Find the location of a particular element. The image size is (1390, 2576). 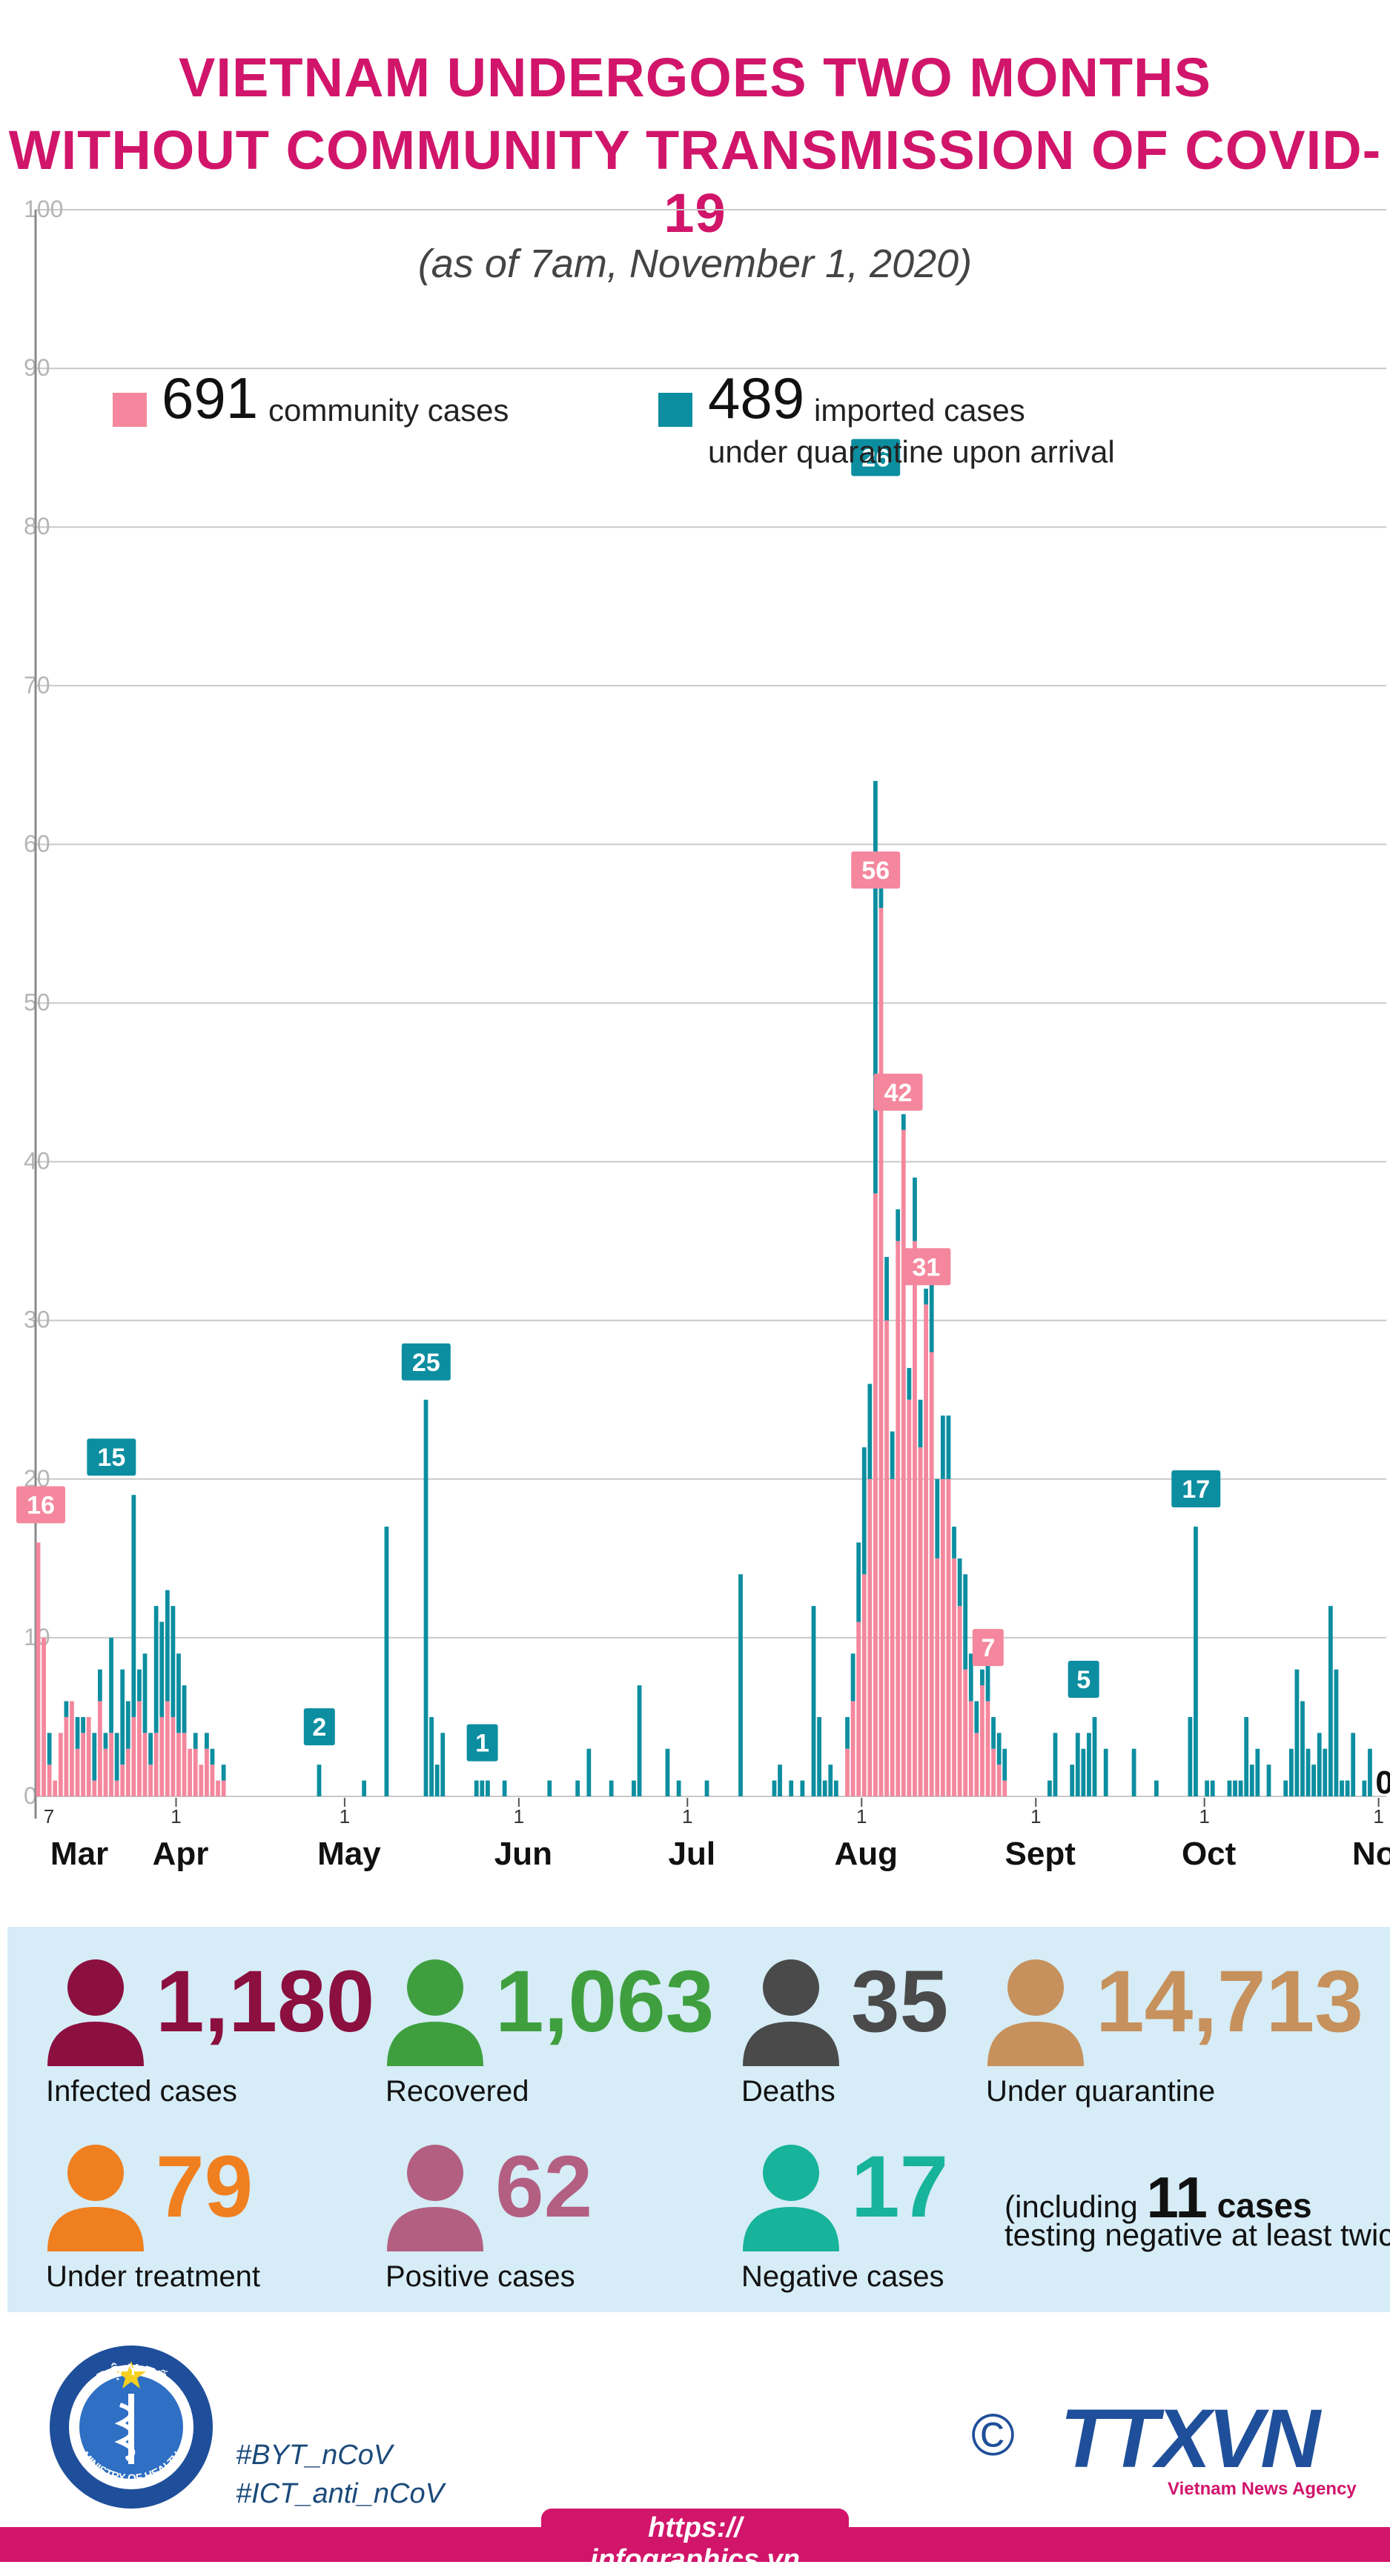

x-month-label: Mar is located at coordinates (79, 1854).